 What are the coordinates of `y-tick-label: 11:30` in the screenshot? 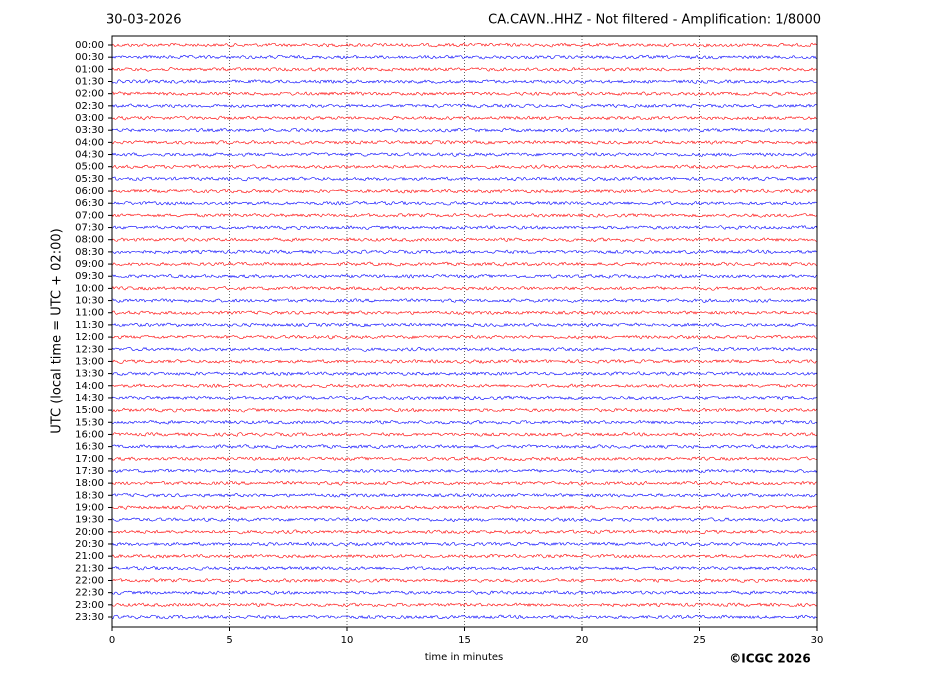 It's located at (89, 325).